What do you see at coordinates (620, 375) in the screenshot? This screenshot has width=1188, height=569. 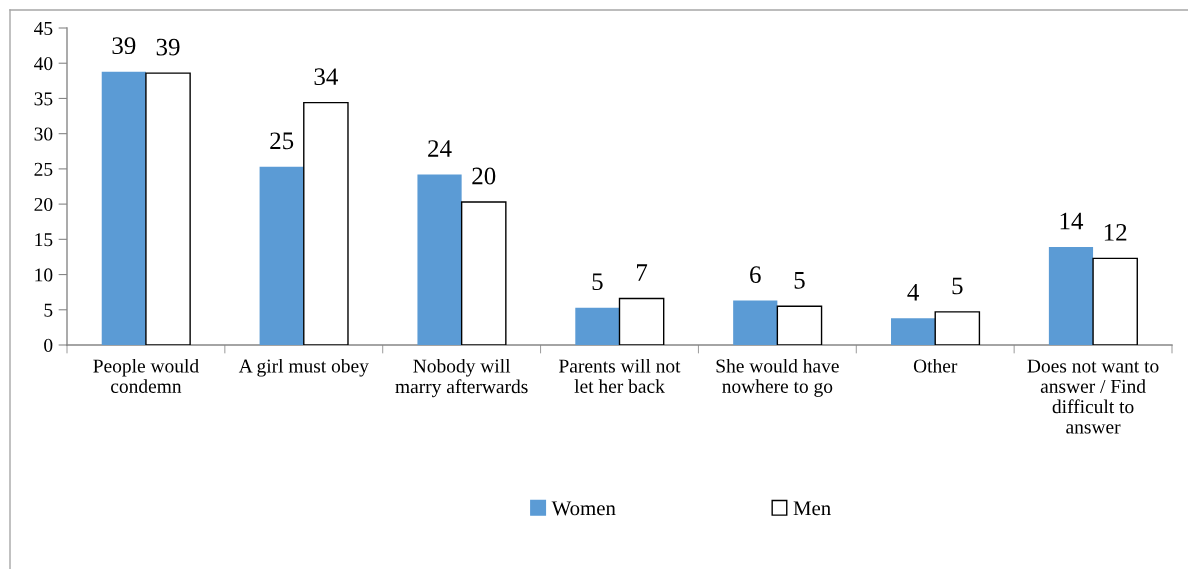 I see `x-tick-label: Parents will not let her back` at bounding box center [620, 375].